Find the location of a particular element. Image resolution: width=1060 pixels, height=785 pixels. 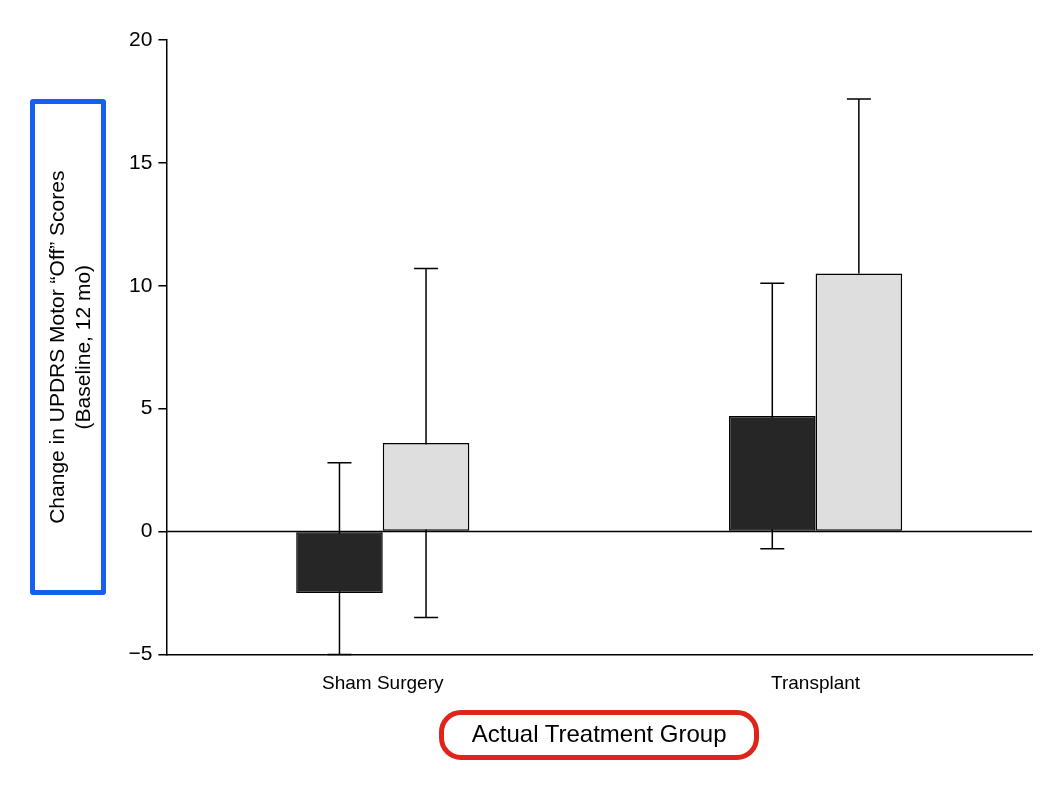

y-axis-title: Change in UPDRS Motor “Off” Scores (Baseline, 12 mo) is located at coordinates (69, 347).